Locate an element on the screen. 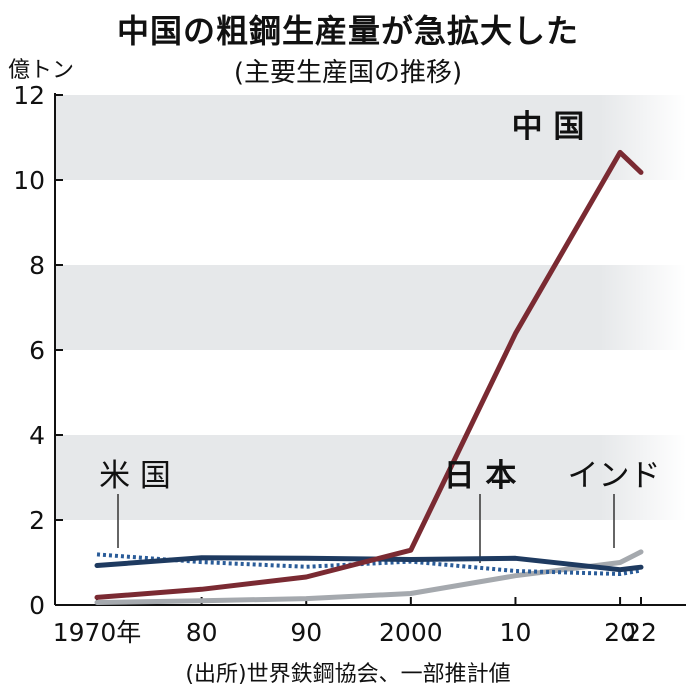 The width and height of the screenshot is (696, 695). x-tick-label: 90 is located at coordinates (306, 632).